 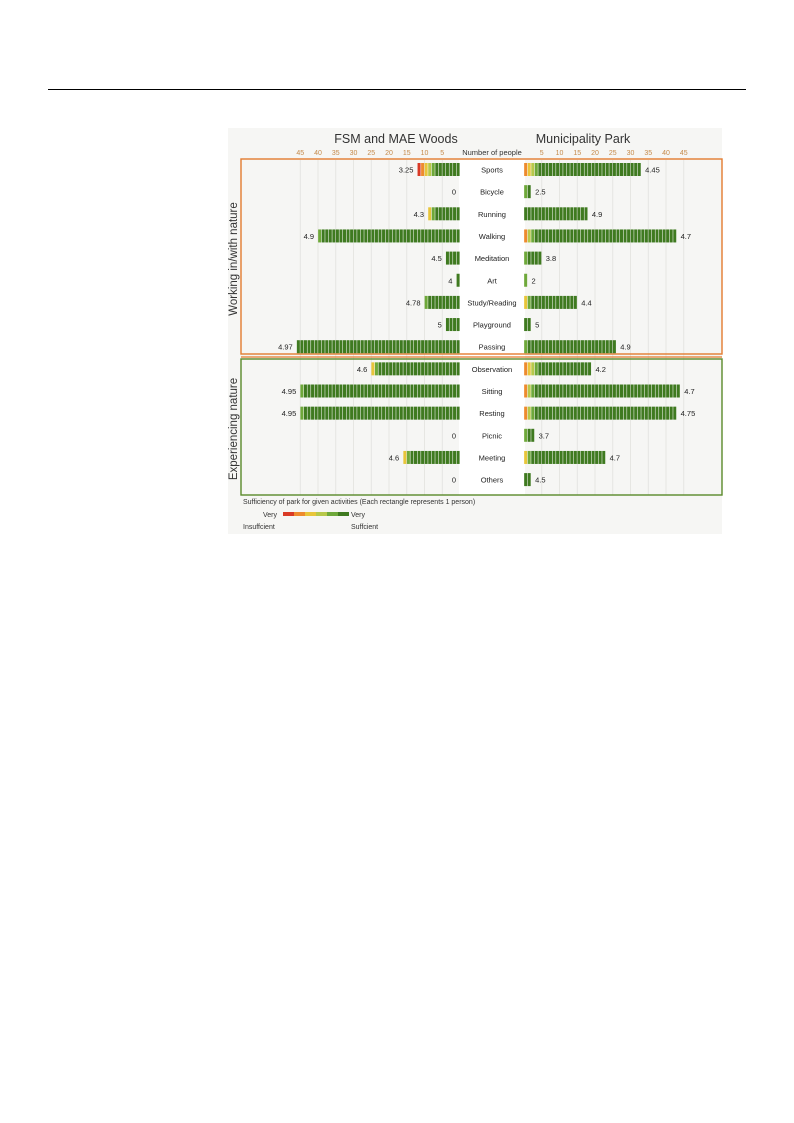 I want to click on score-label-right-walking: 4.7, so click(x=686, y=236).